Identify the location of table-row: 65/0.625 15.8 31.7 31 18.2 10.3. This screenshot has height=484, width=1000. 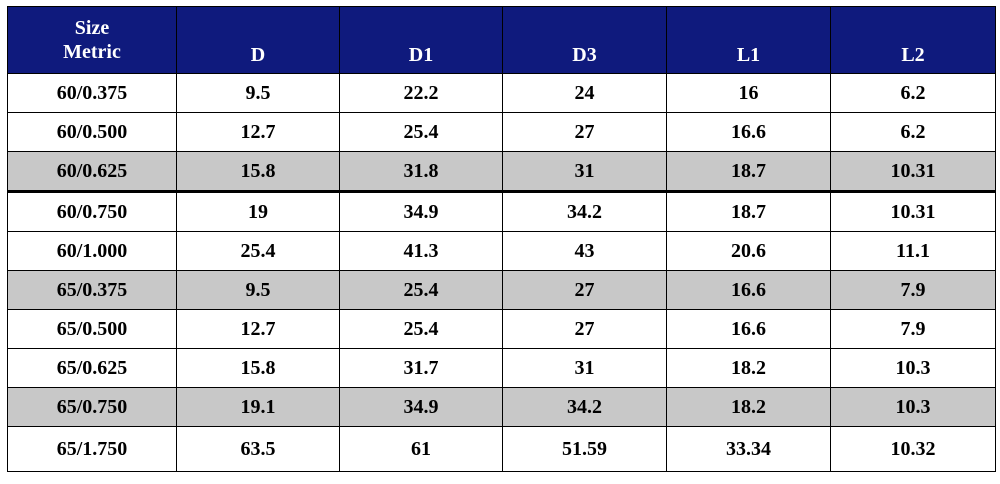
(501, 368).